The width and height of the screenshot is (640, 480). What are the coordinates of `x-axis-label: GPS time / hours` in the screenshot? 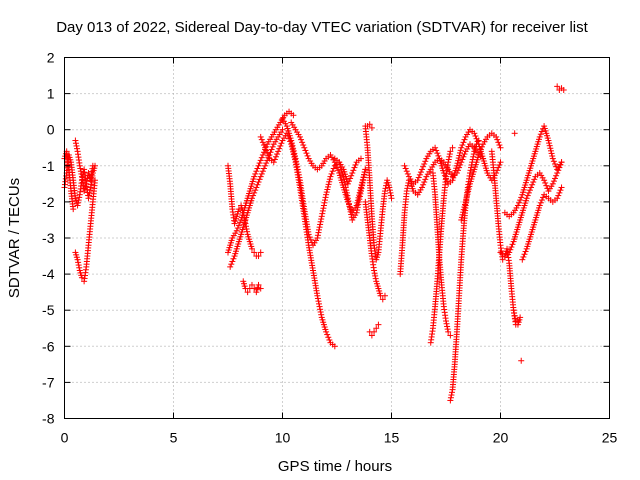 It's located at (335, 466).